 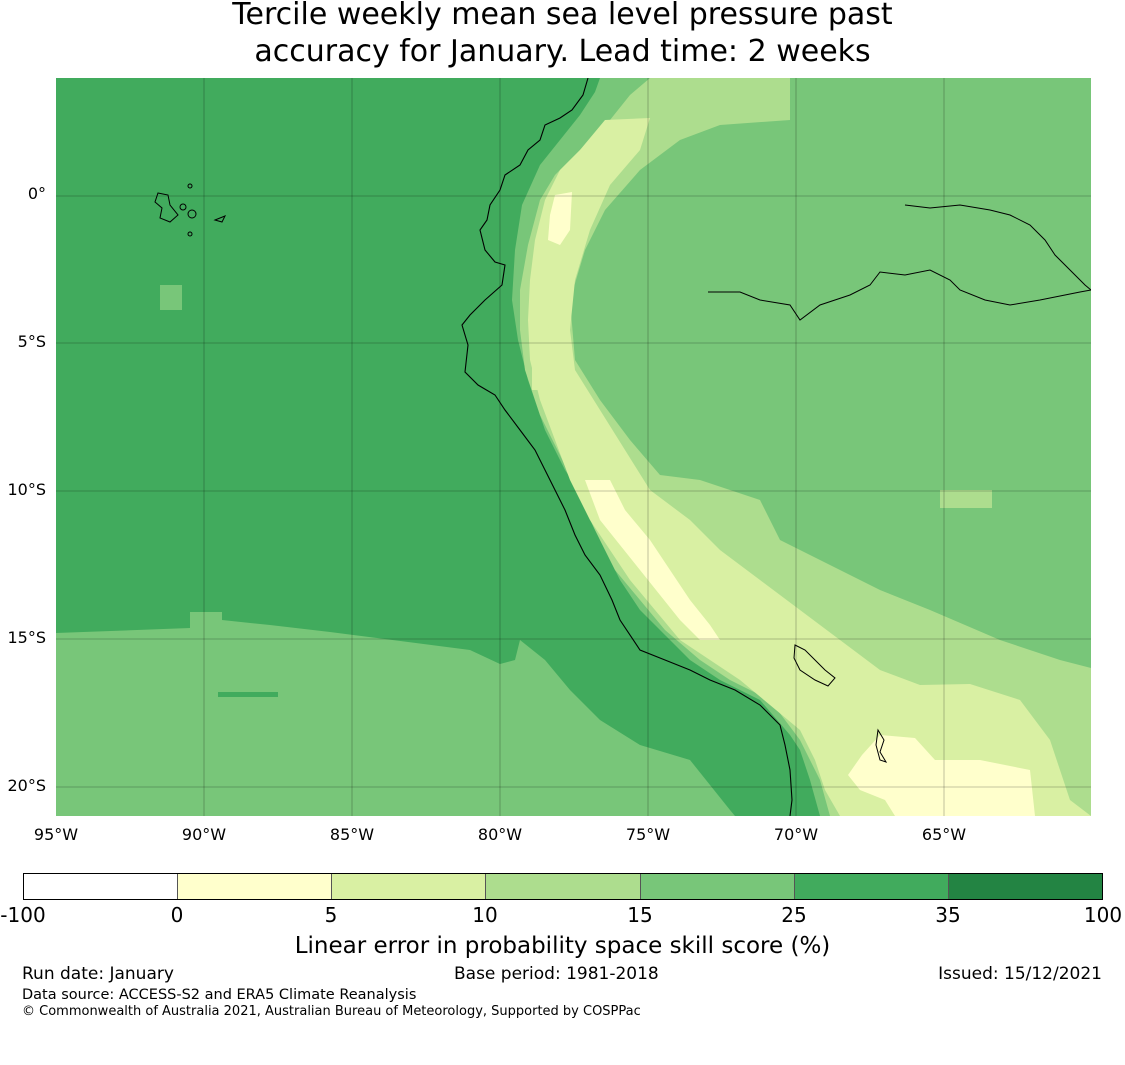 I want to click on colorbar, so click(x=563, y=886).